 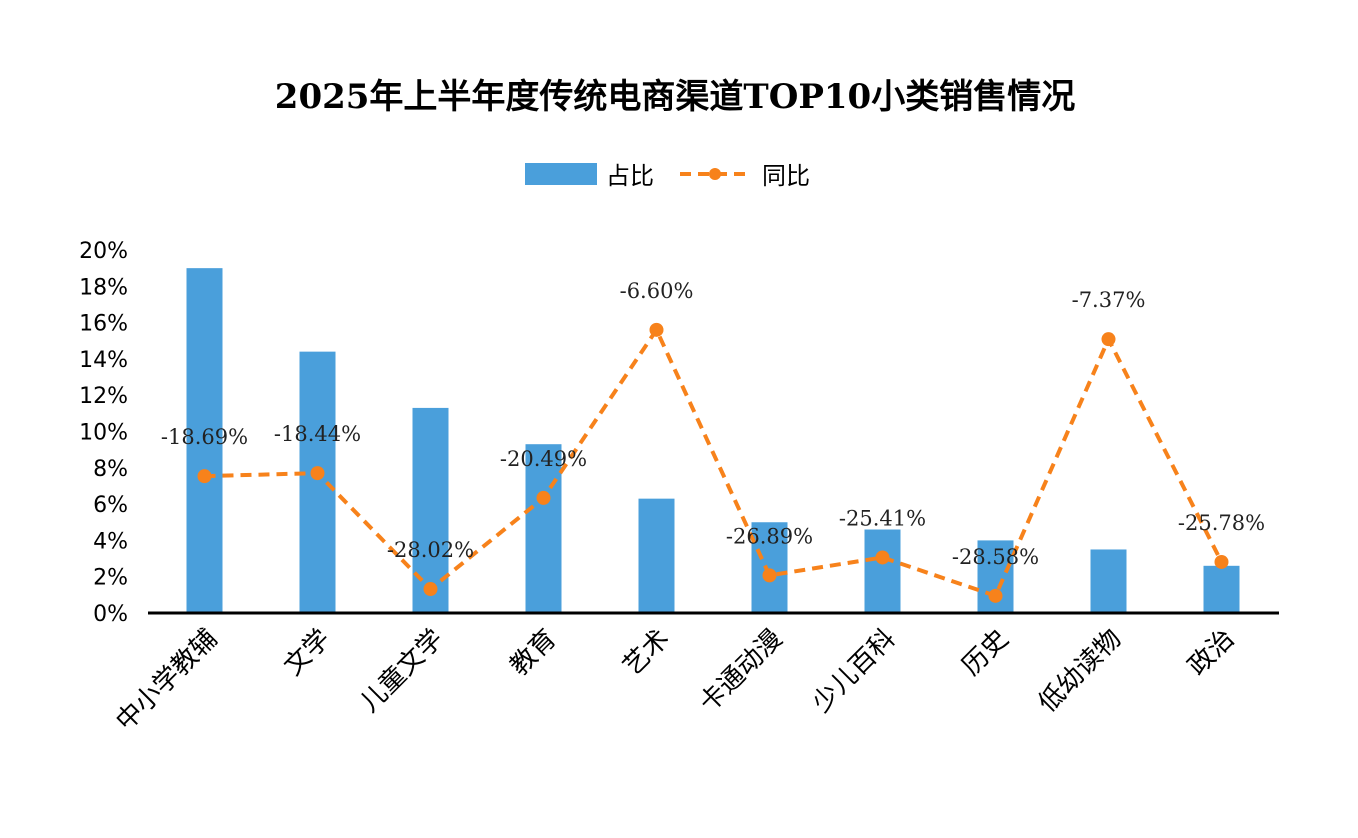 What do you see at coordinates (110, 578) in the screenshot?
I see `y-tick-label: 2%` at bounding box center [110, 578].